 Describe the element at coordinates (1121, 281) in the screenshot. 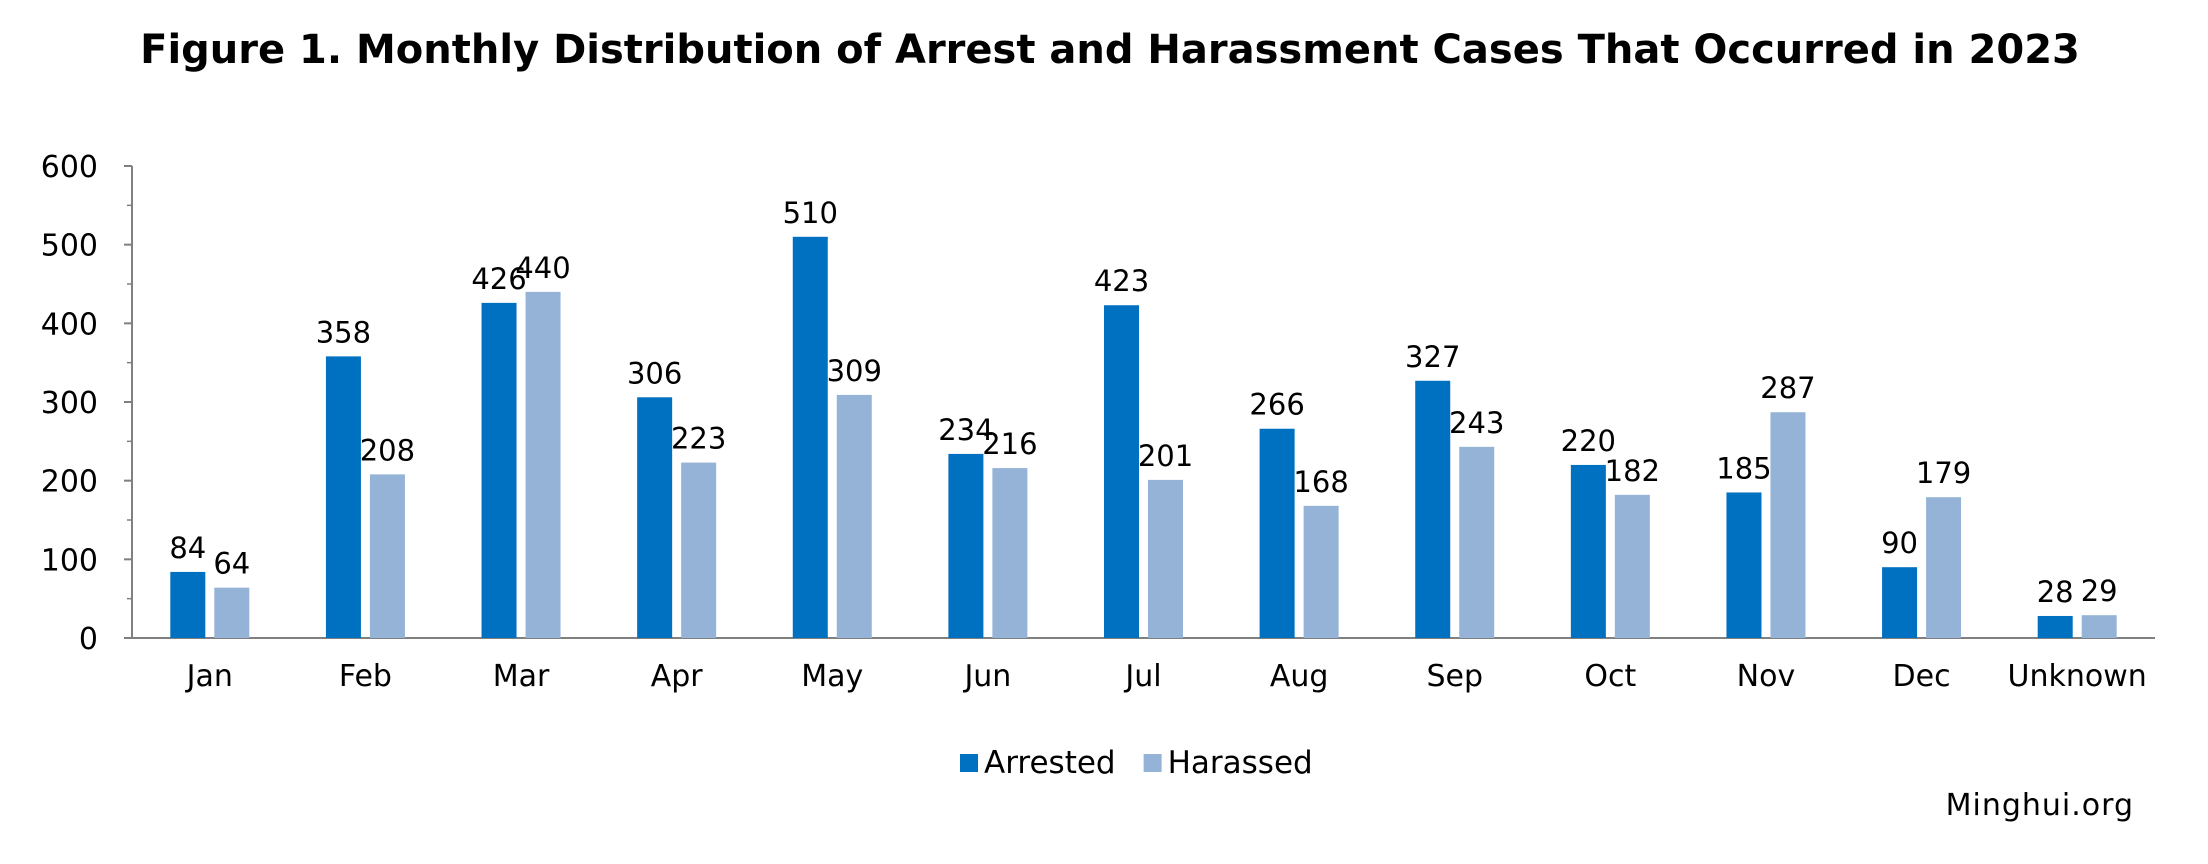

I see `data-label: 423` at that location.